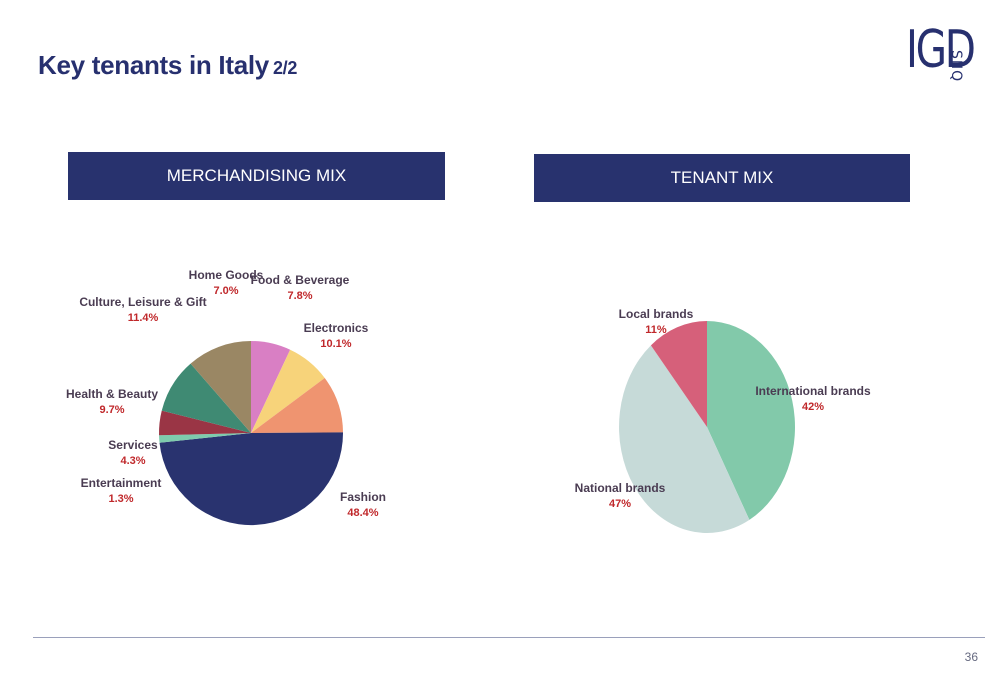 The height and width of the screenshot is (685, 1000). What do you see at coordinates (111, 410) in the screenshot?
I see `slice-value-health-beauty: 9.7%` at bounding box center [111, 410].